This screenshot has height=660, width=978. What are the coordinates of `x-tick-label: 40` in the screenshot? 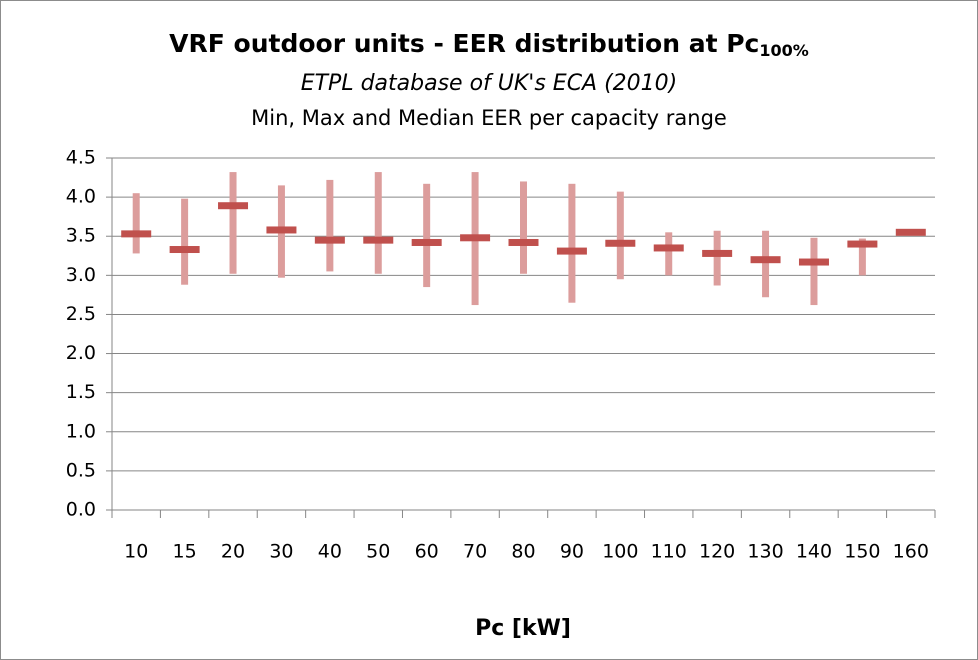 It's located at (330, 552).